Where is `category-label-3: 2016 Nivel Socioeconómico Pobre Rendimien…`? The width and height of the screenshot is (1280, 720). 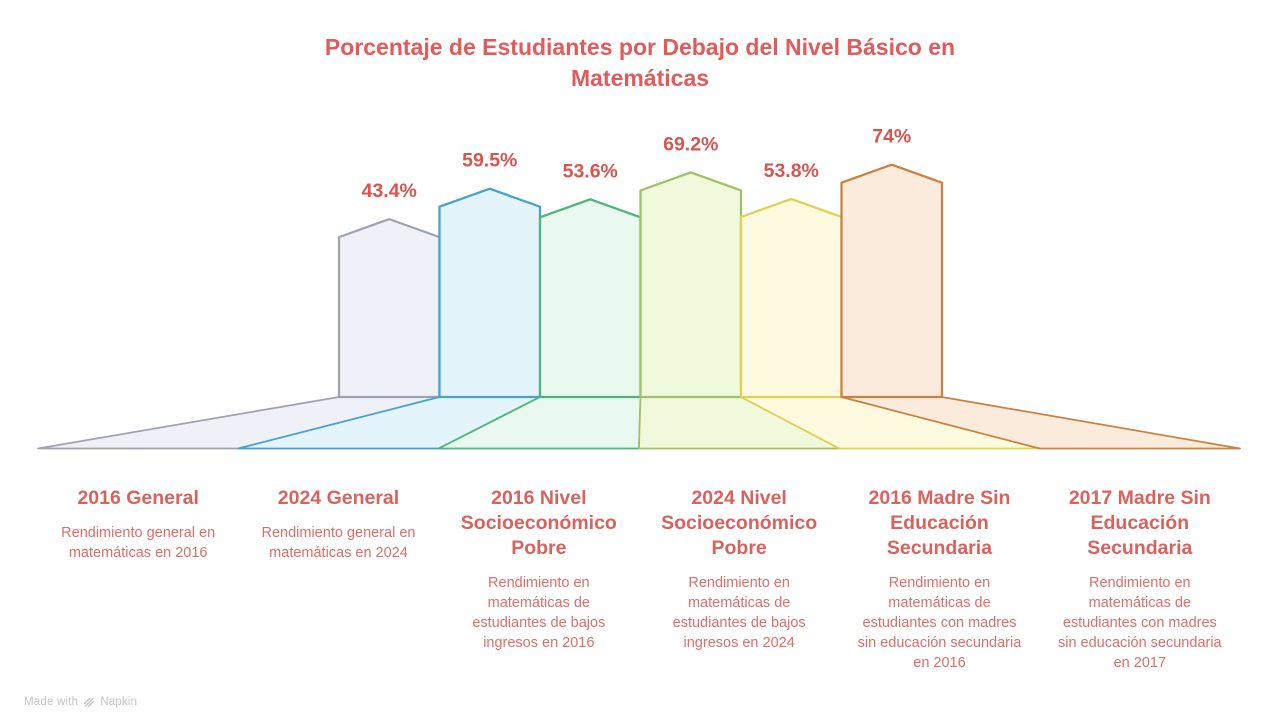
category-label-3: 2016 Nivel Socioeconómico Pobre Rendimien… is located at coordinates (539, 569).